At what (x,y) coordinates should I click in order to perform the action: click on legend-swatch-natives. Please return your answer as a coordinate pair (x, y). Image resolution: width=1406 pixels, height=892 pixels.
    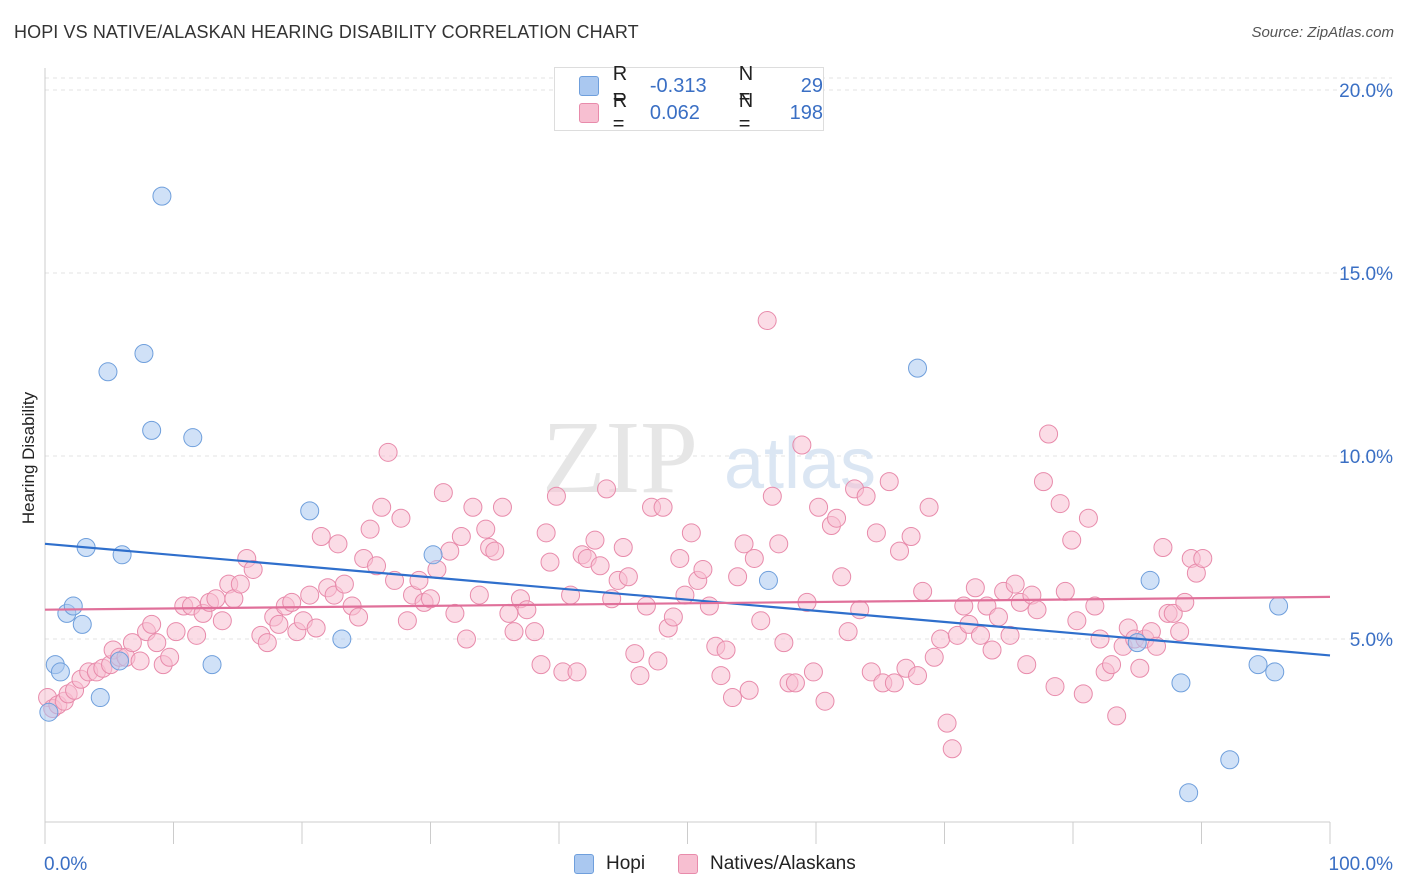
    Looking at the image, I should click on (589, 113).